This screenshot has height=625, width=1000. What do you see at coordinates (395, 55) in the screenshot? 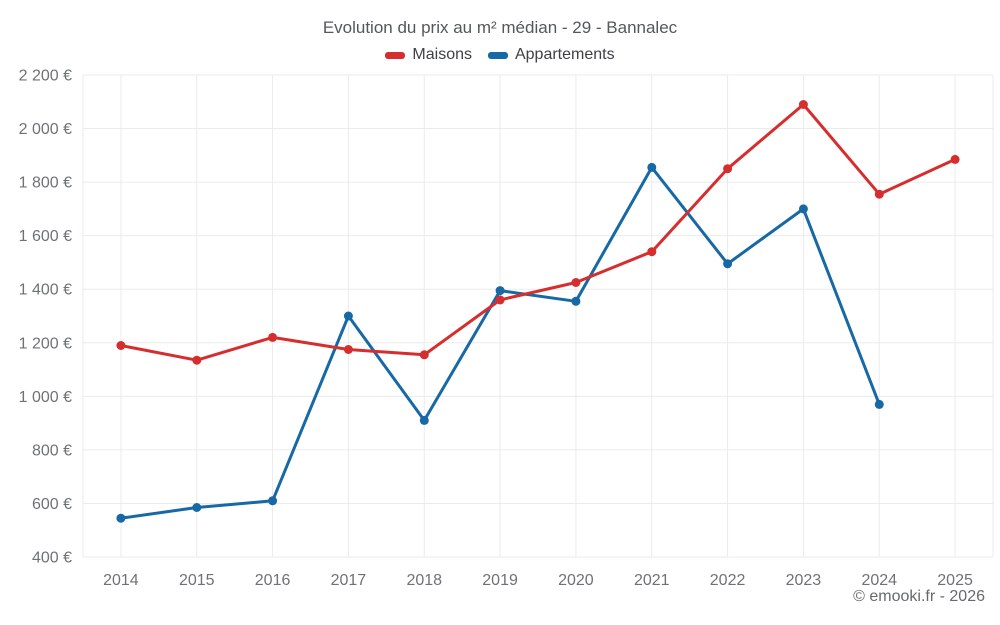
I see `maisons-series-swatch-icon` at bounding box center [395, 55].